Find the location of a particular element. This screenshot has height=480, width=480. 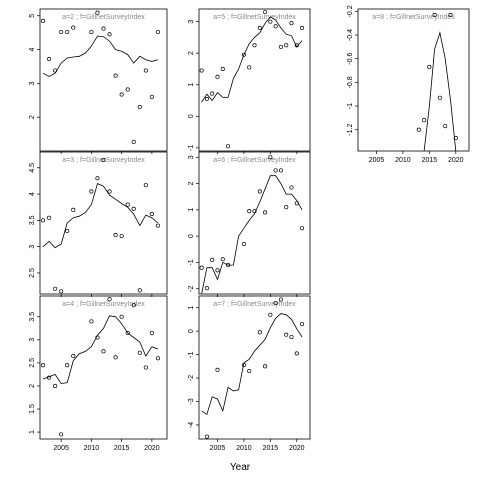

panel-5: a=6 ; f=GillnetSurveyIndex -2 -1 0 1 2 3 is located at coordinates (249, 224).